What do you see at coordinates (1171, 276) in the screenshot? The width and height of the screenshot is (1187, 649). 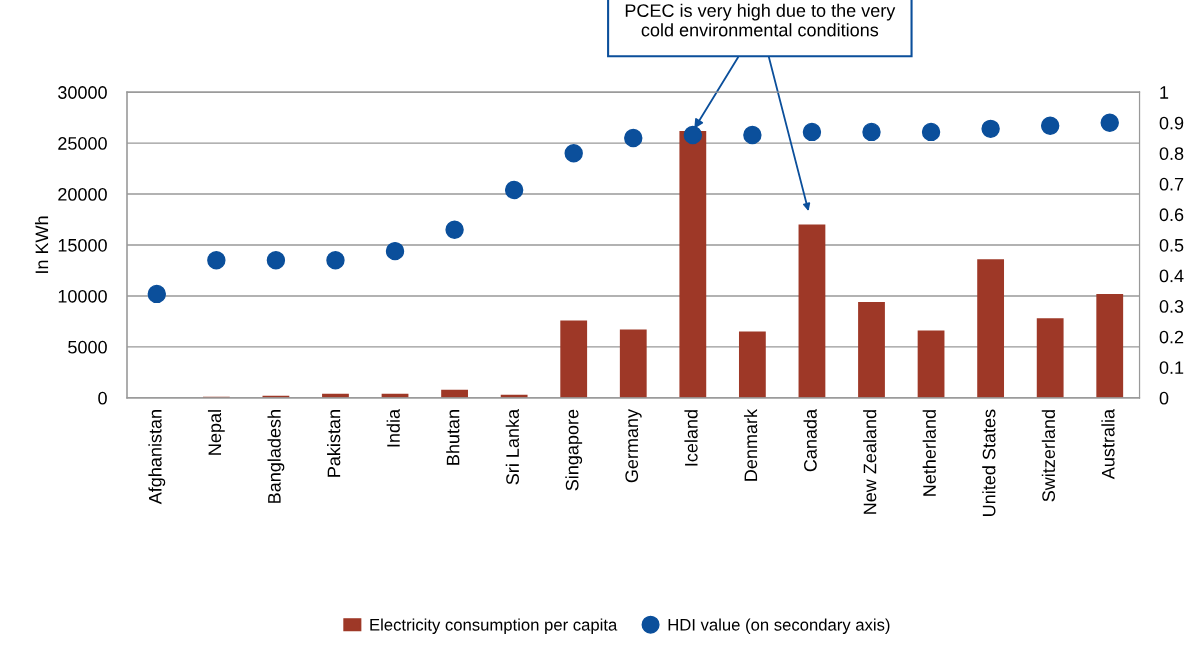 I see `y2-tick-label: 0.4` at bounding box center [1171, 276].